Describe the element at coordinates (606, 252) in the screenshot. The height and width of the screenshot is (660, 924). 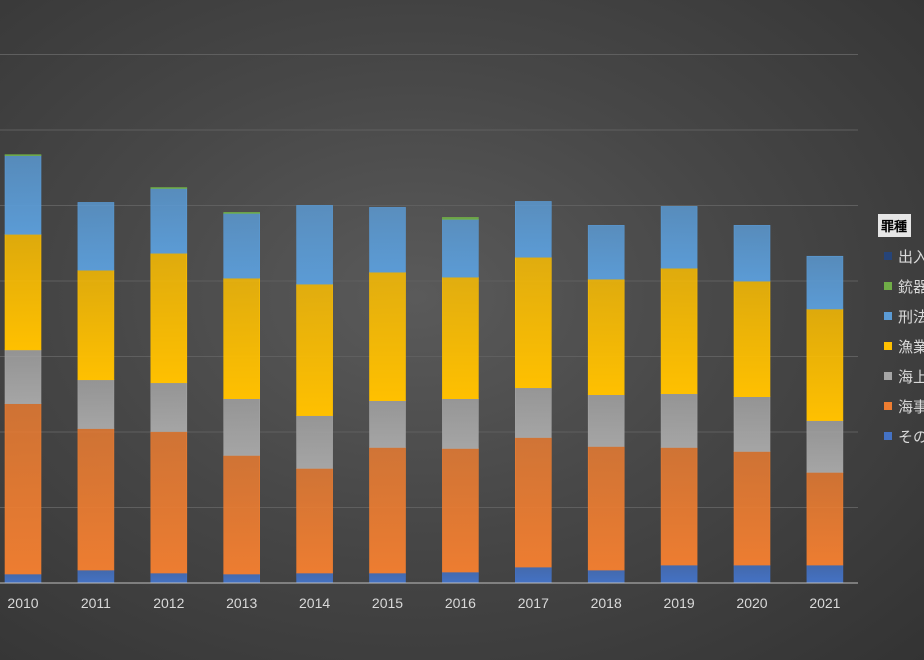
I see `bar-segment-2018-刑法` at that location.